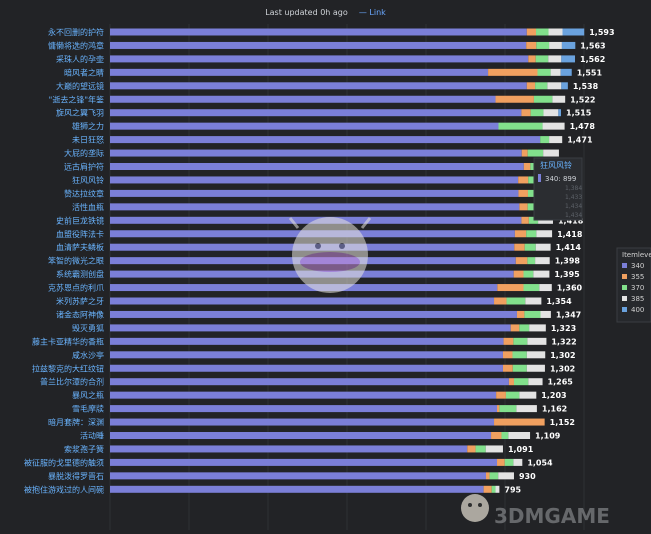  Describe the element at coordinates (362, 12) in the screenshot. I see `link-icon: —` at that location.